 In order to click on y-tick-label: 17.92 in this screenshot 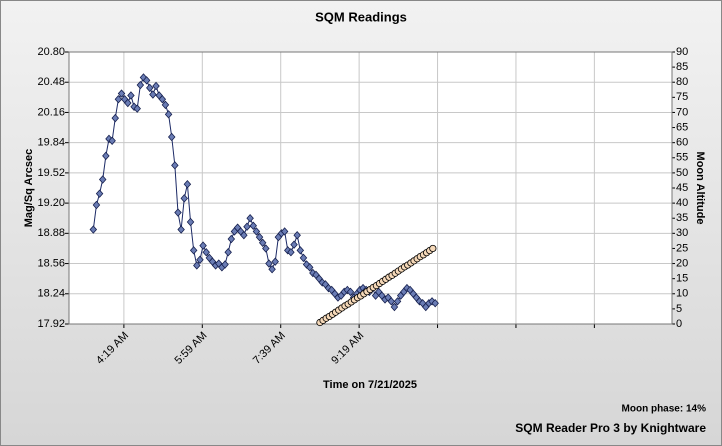, I will do `click(51, 324)`.